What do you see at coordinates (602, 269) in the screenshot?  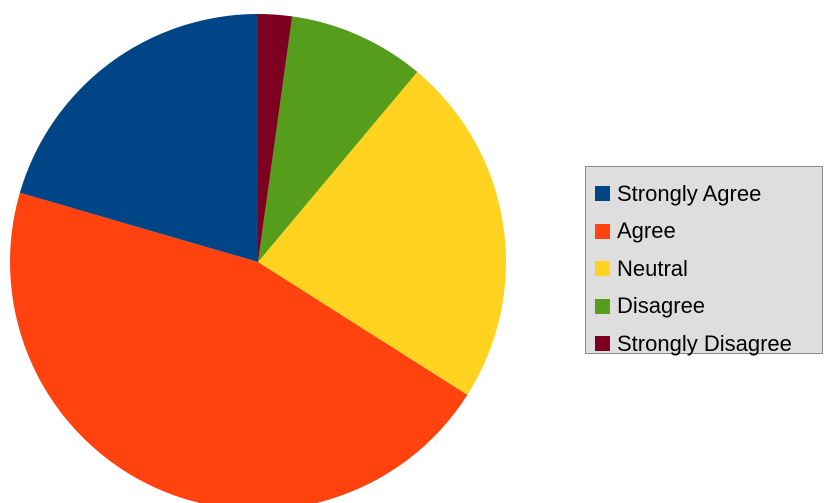 I see `legend-swatch-neutral` at bounding box center [602, 269].